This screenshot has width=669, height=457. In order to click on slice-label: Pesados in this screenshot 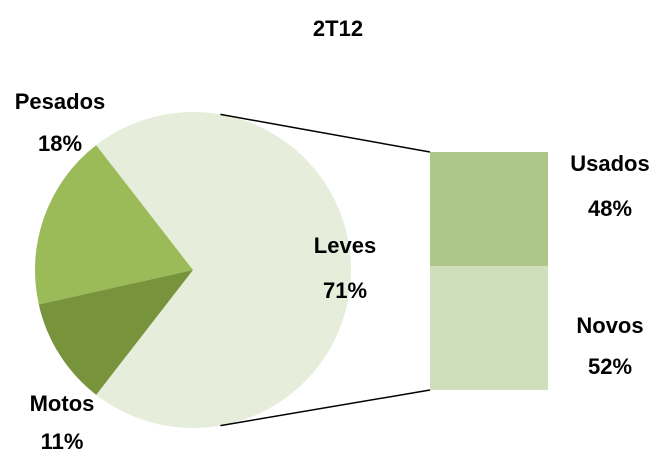, I will do `click(60, 101)`.